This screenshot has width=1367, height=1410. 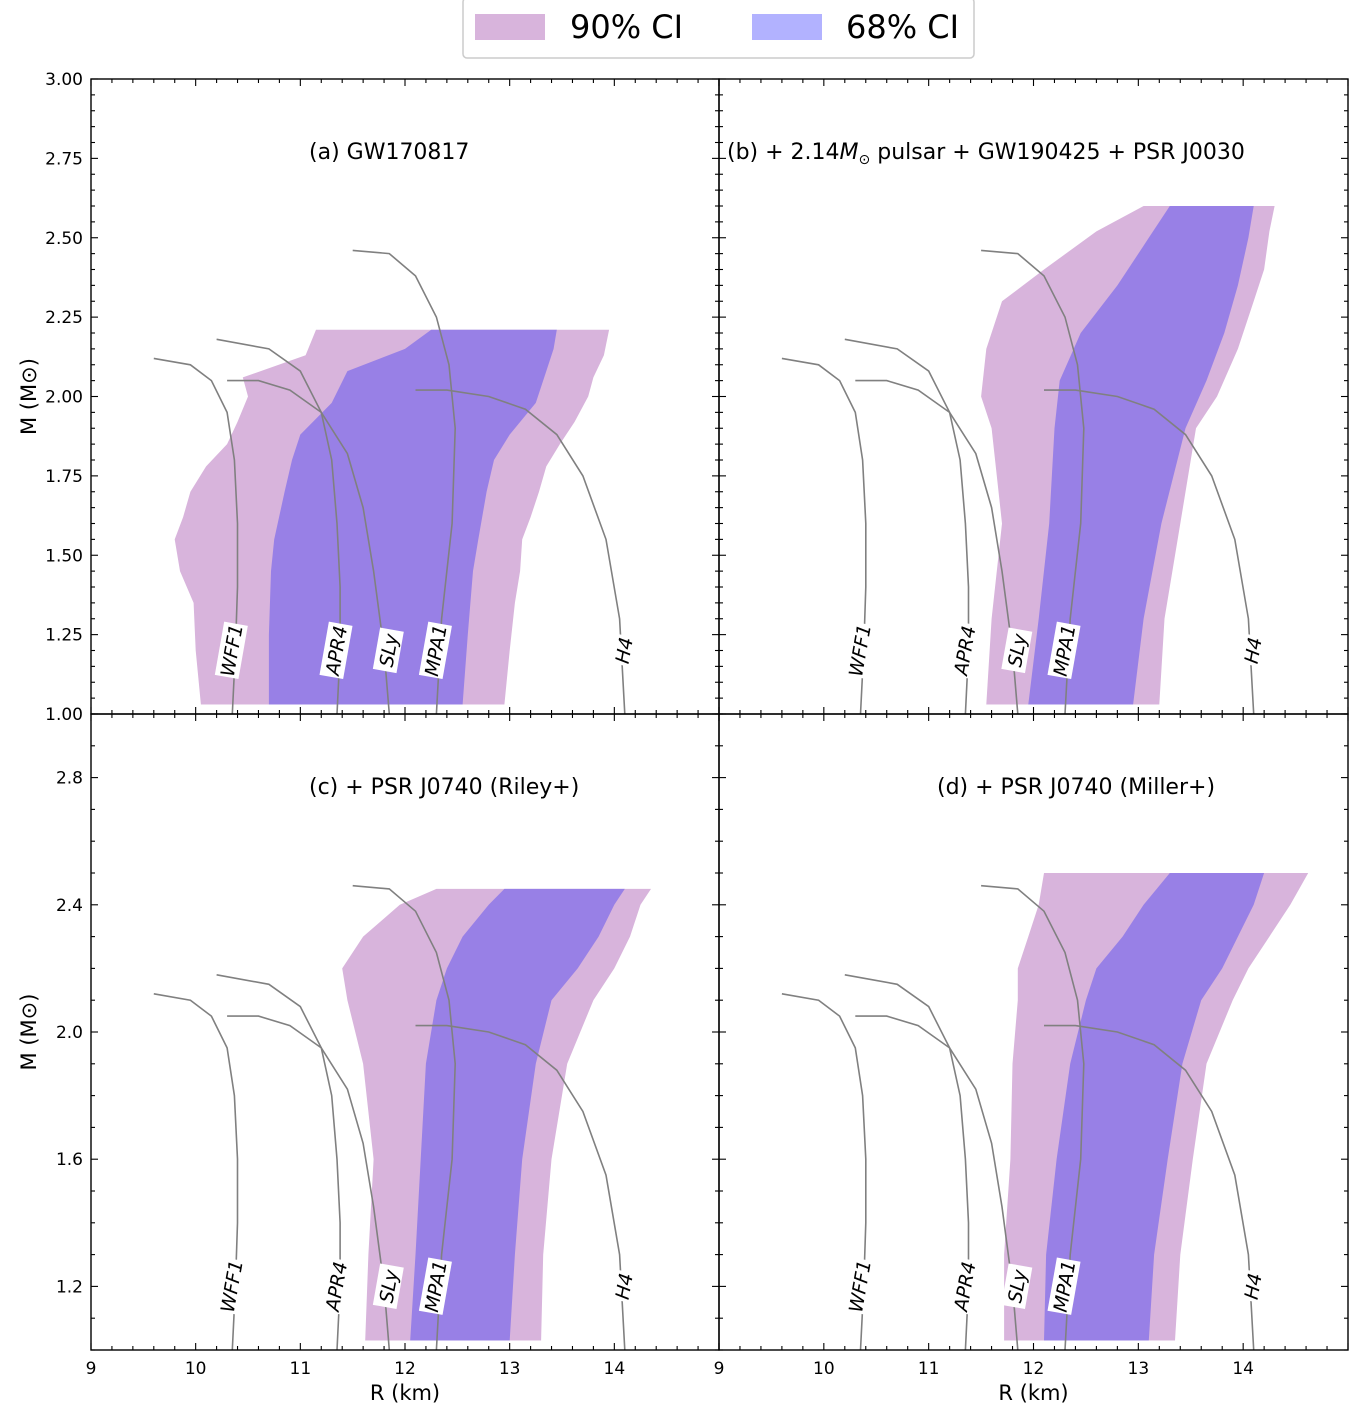 I want to click on eos-curve-h4-a, so click(x=520, y=551).